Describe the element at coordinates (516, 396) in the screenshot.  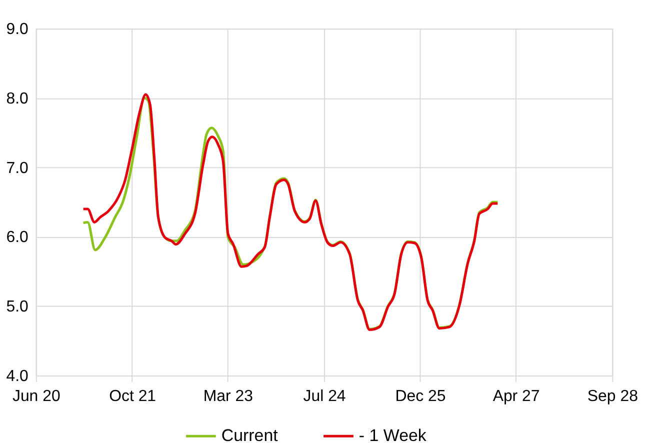
I see `x-tick-label: Apr 27` at that location.